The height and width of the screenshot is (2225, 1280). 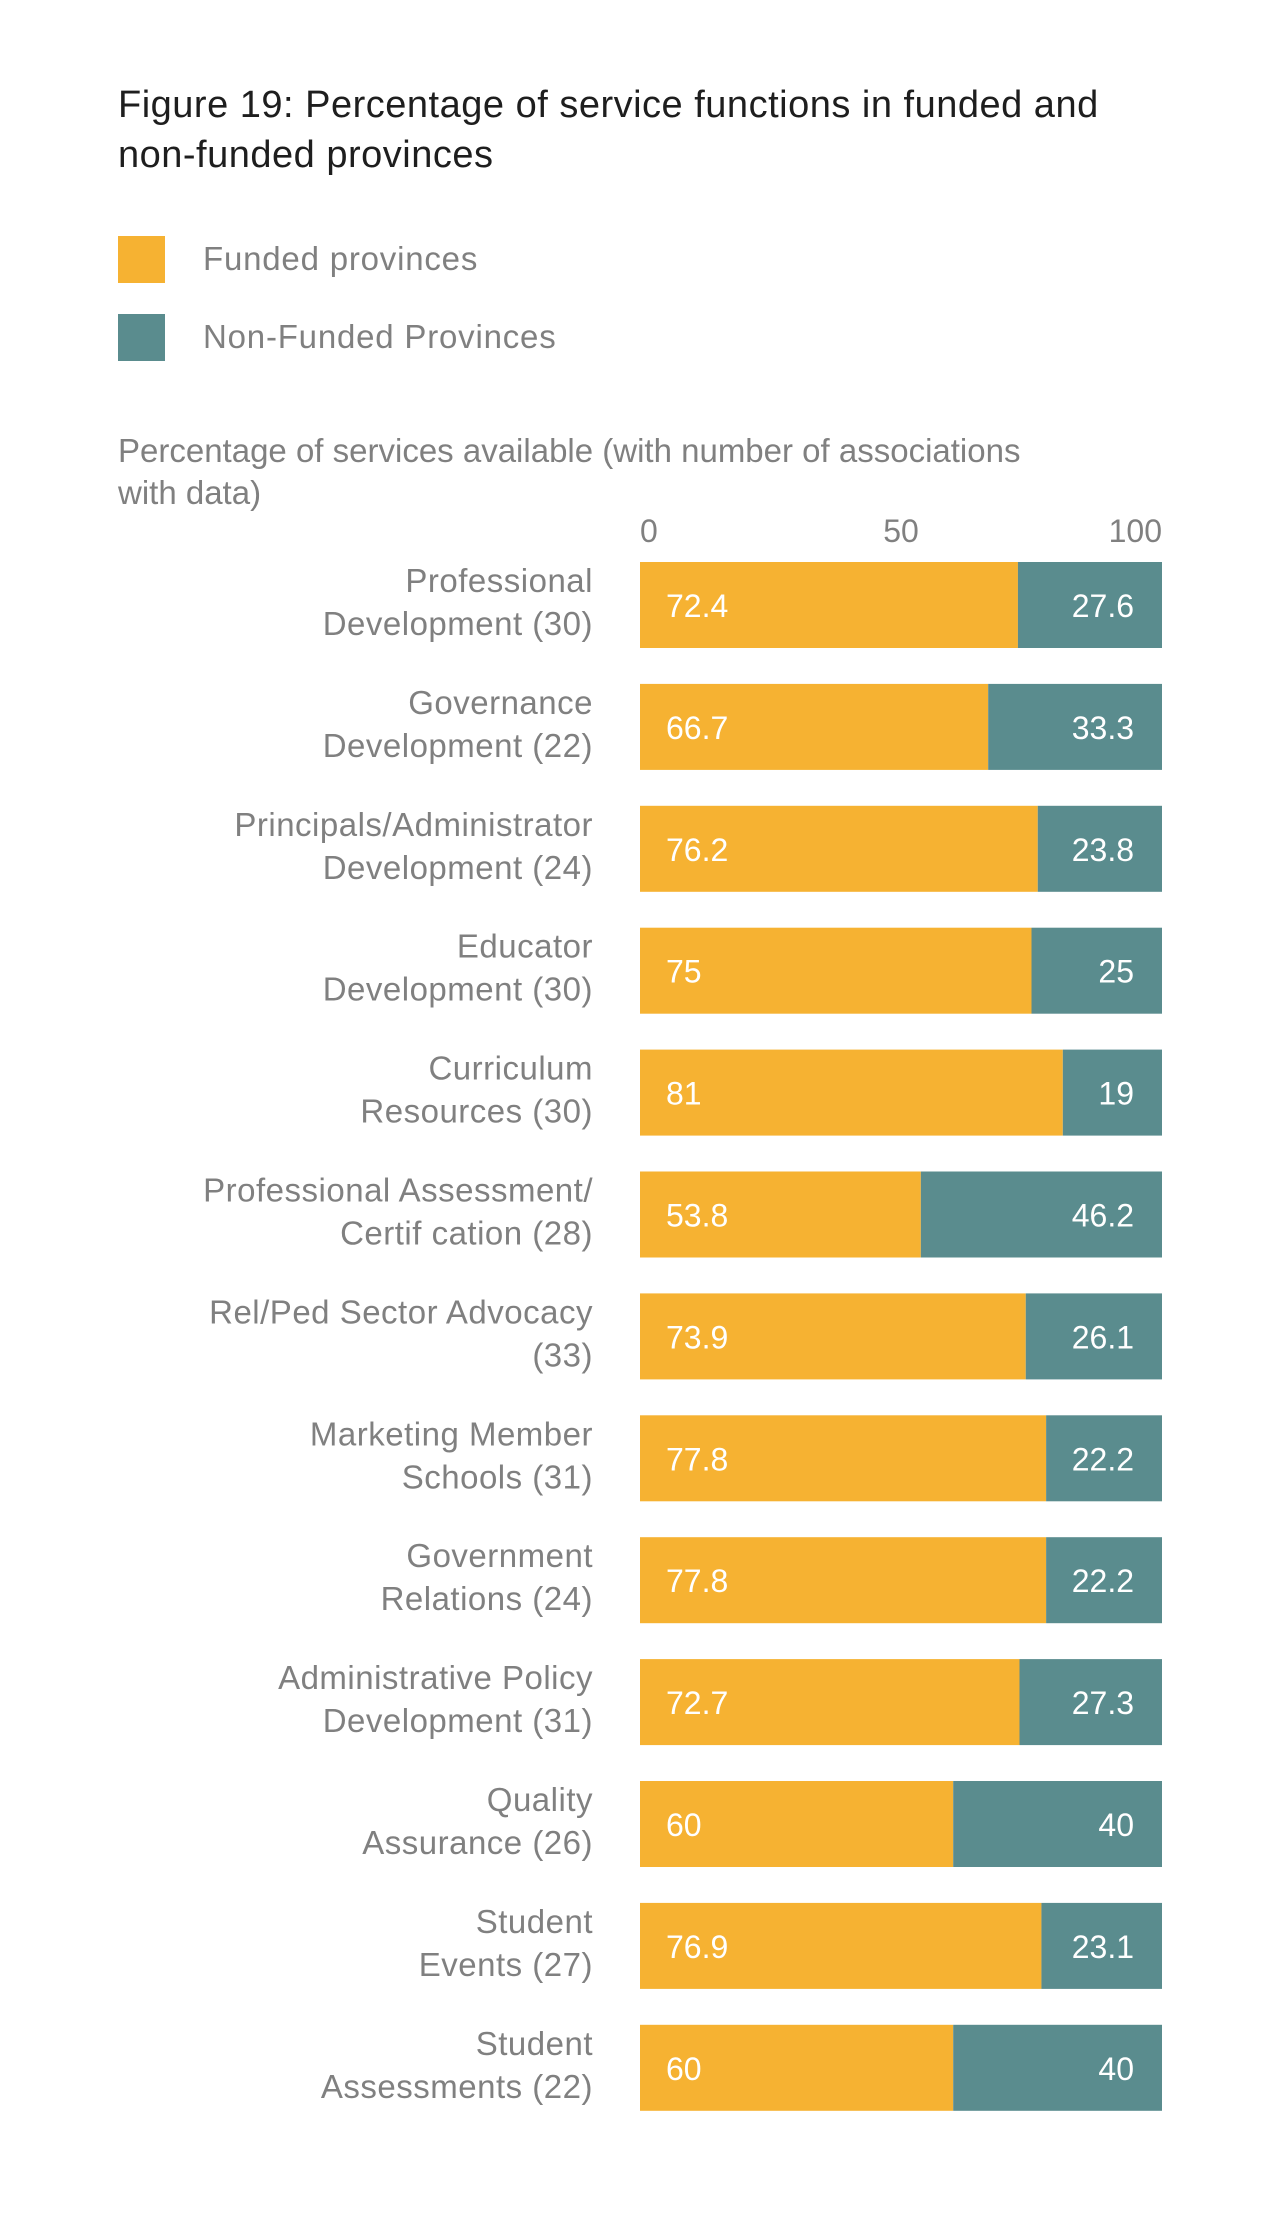 I want to click on data-label-non-funded: 27.6, so click(x=1103, y=606).